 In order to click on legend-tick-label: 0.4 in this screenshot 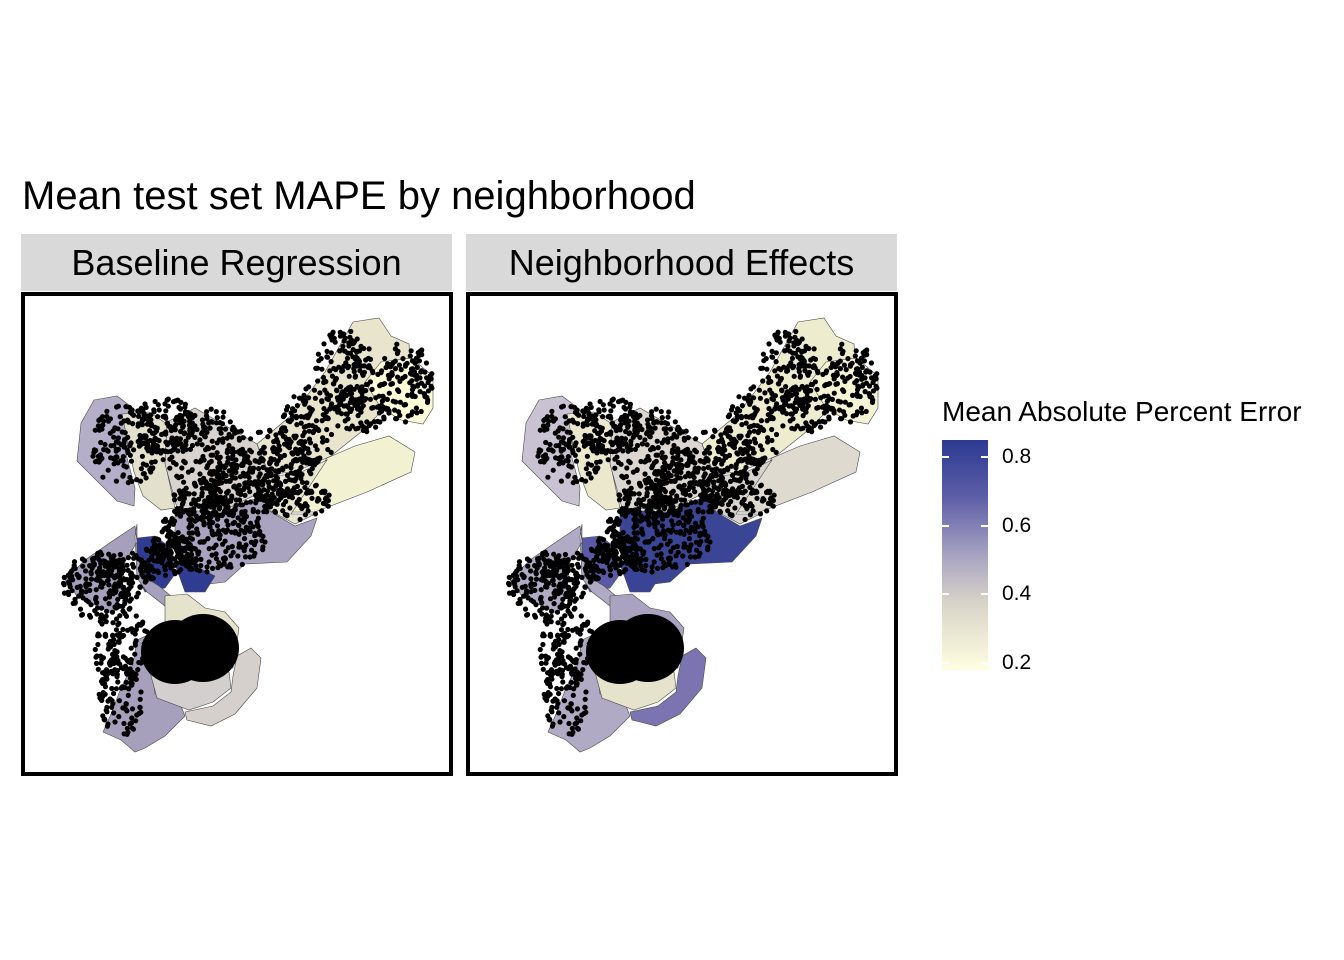, I will do `click(1017, 594)`.